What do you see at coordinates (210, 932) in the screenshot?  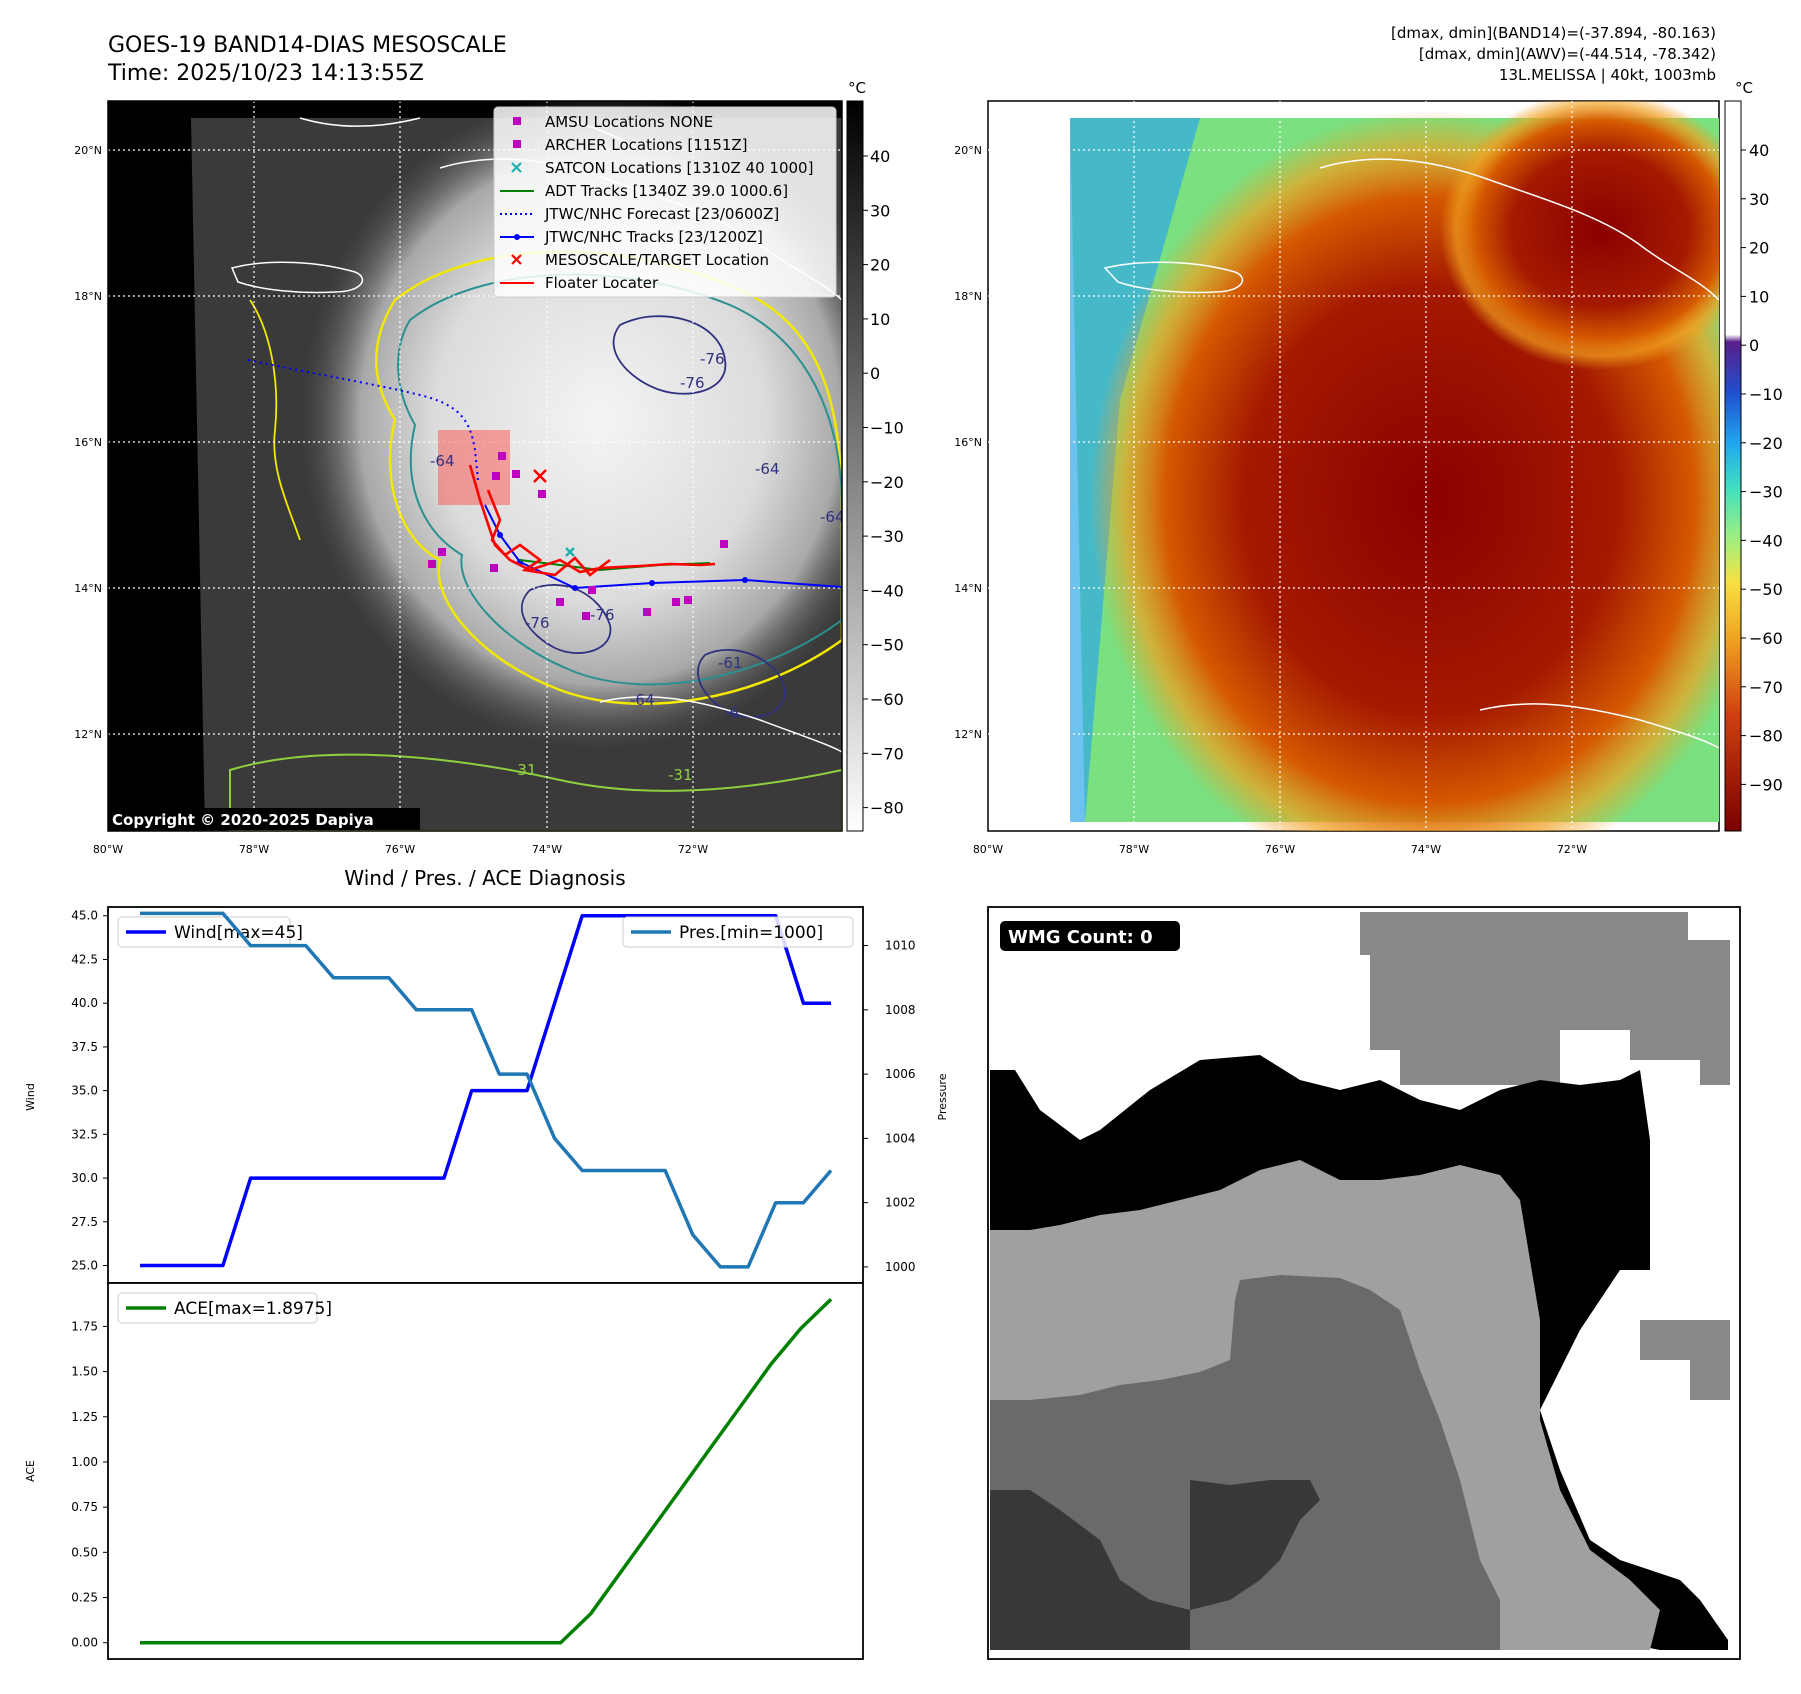 I see `chart-legend: Wind[max=45]` at bounding box center [210, 932].